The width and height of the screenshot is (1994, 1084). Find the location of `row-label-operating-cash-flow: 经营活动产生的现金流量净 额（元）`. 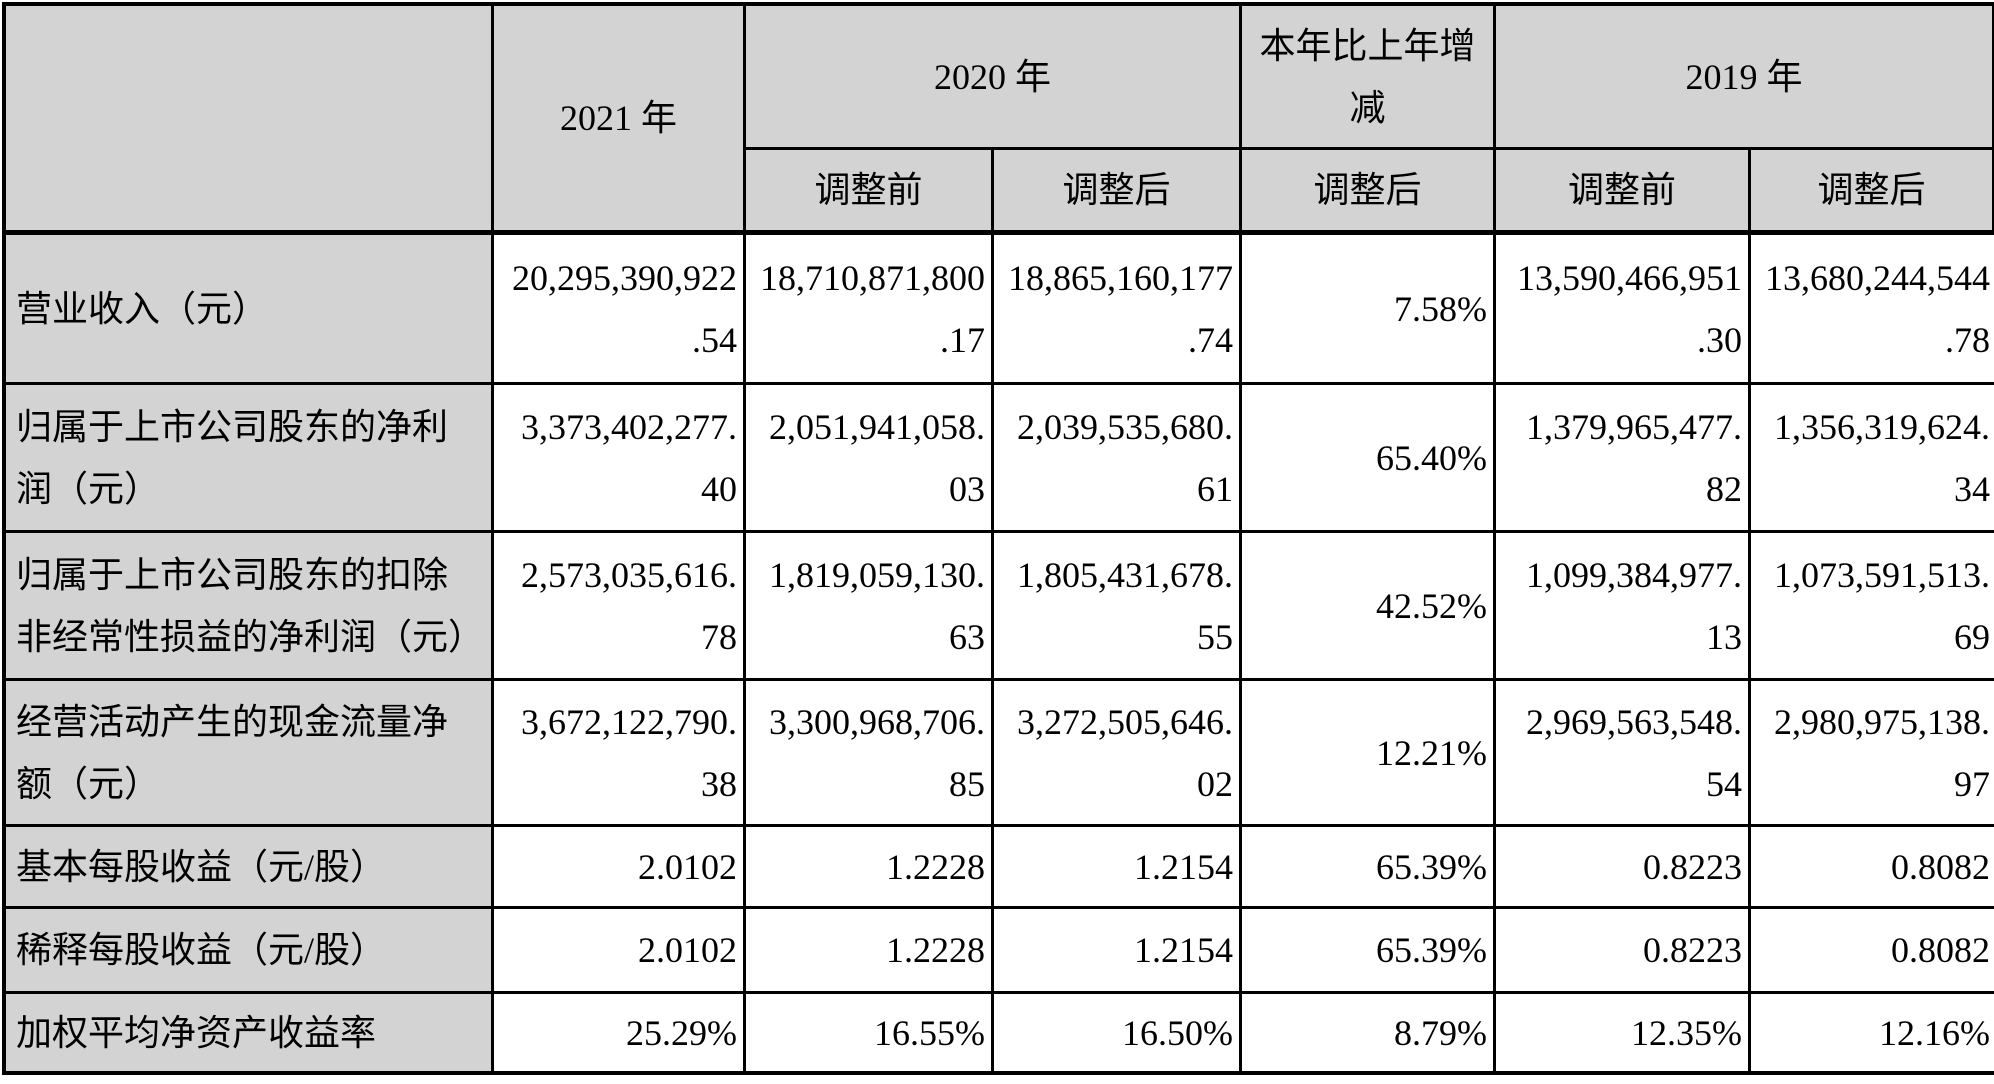

row-label-operating-cash-flow: 经营活动产生的现金流量净 额（元） is located at coordinates (250, 754).